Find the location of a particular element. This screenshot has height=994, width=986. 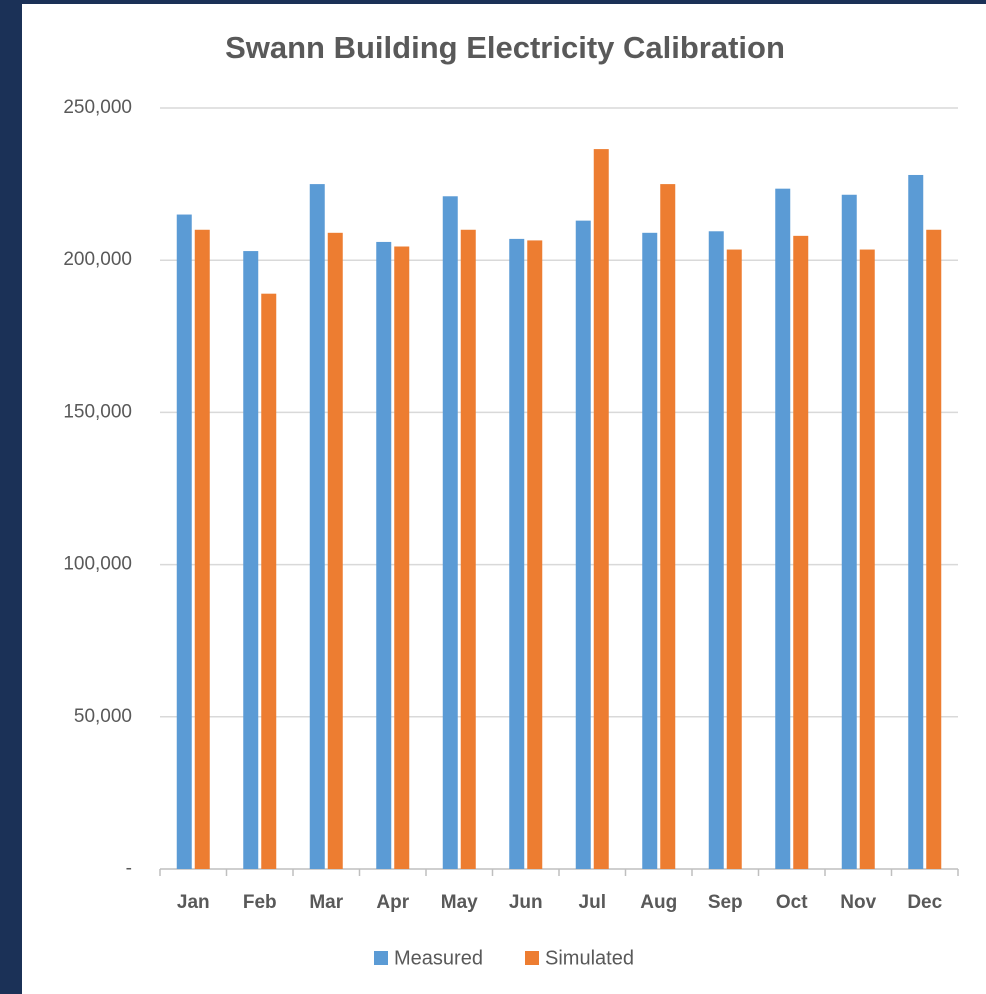

y-tick-label: 250,000 is located at coordinates (97, 107).